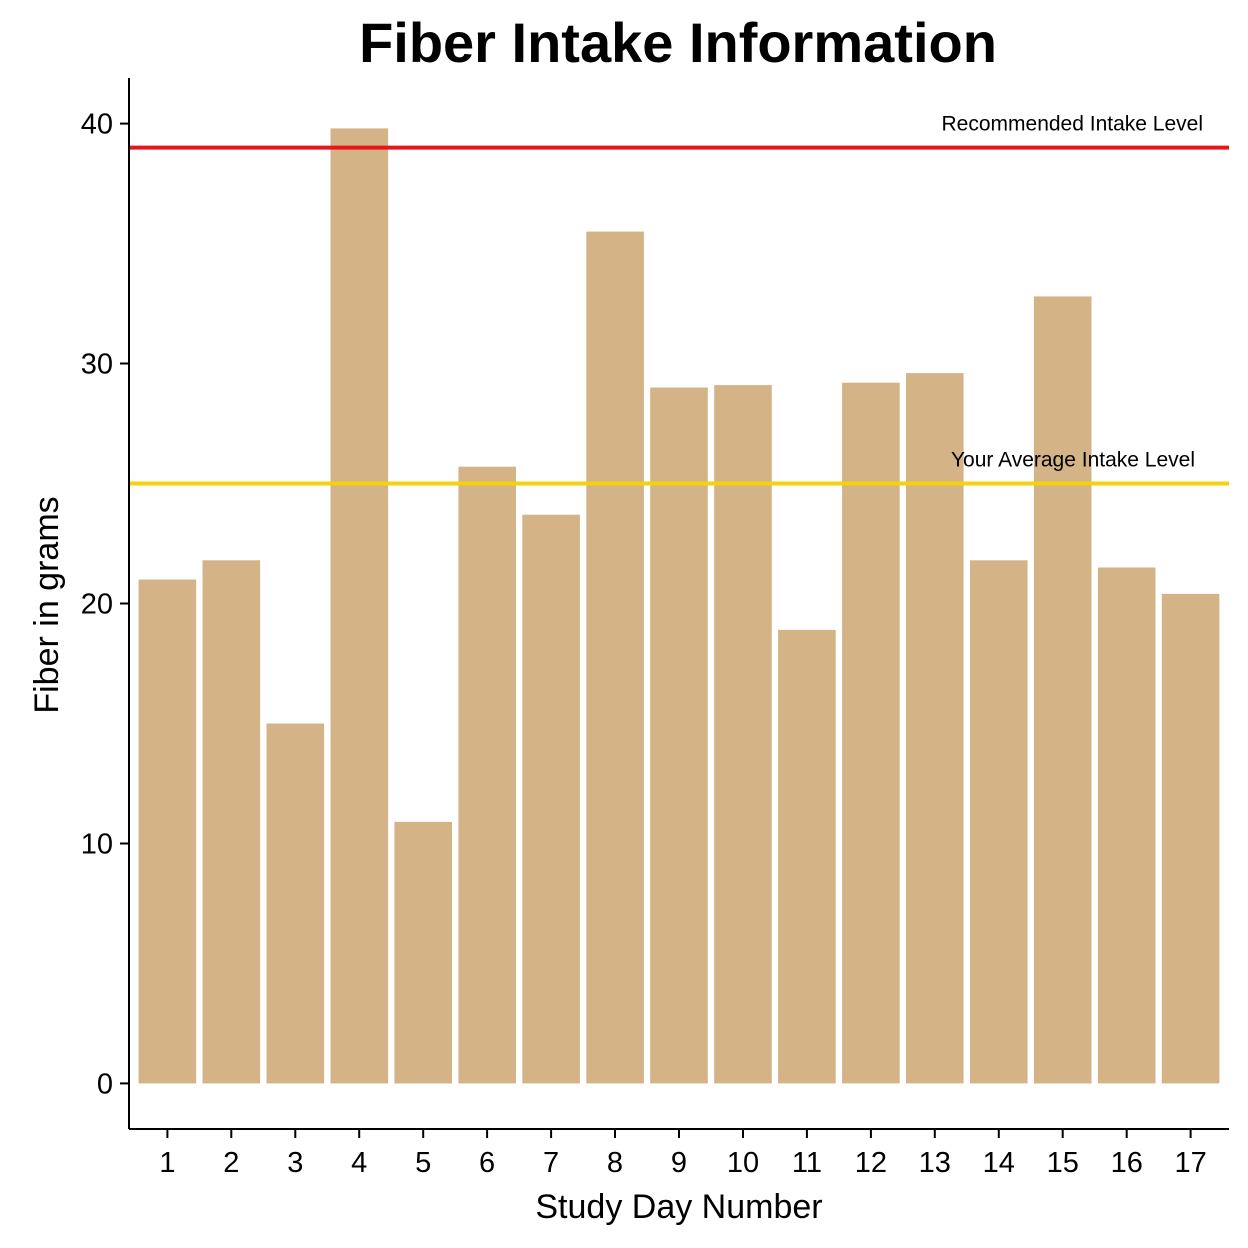  I want to click on x-tick-label: 10, so click(743, 1163).